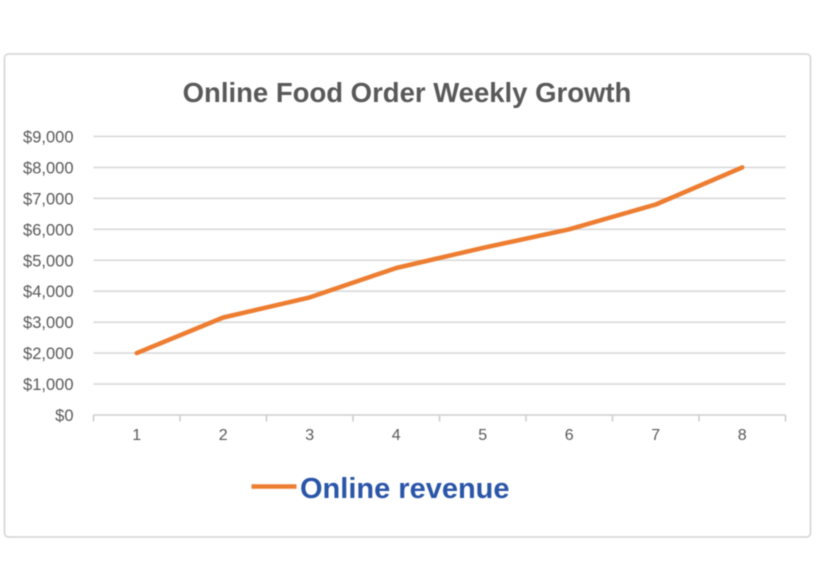 The image size is (819, 564). What do you see at coordinates (407, 92) in the screenshot?
I see `svg-text:Online Food Order Weekly Growt: Online Food Order Weekly Growth` at bounding box center [407, 92].